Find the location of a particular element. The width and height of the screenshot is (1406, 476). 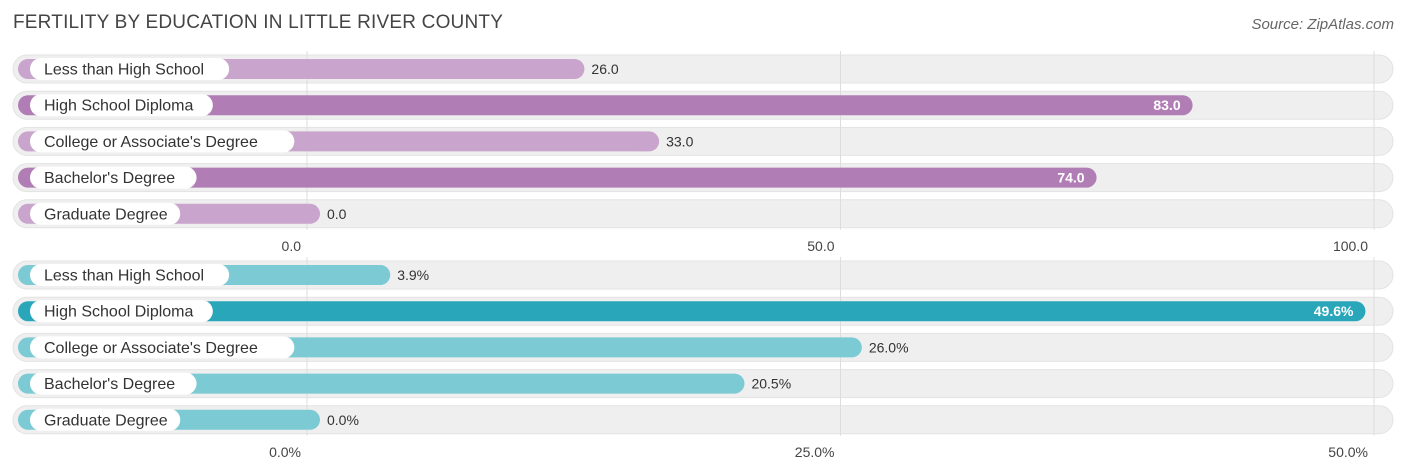

value-label: 3.9% is located at coordinates (413, 275).